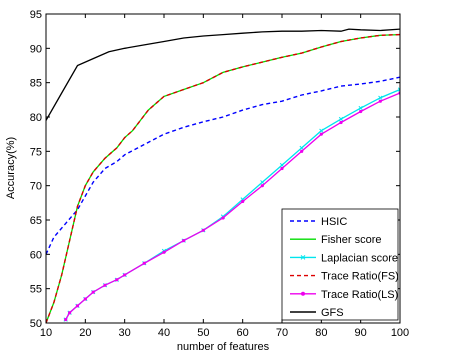  I want to click on legend-label-gfs: GFS, so click(332, 313).